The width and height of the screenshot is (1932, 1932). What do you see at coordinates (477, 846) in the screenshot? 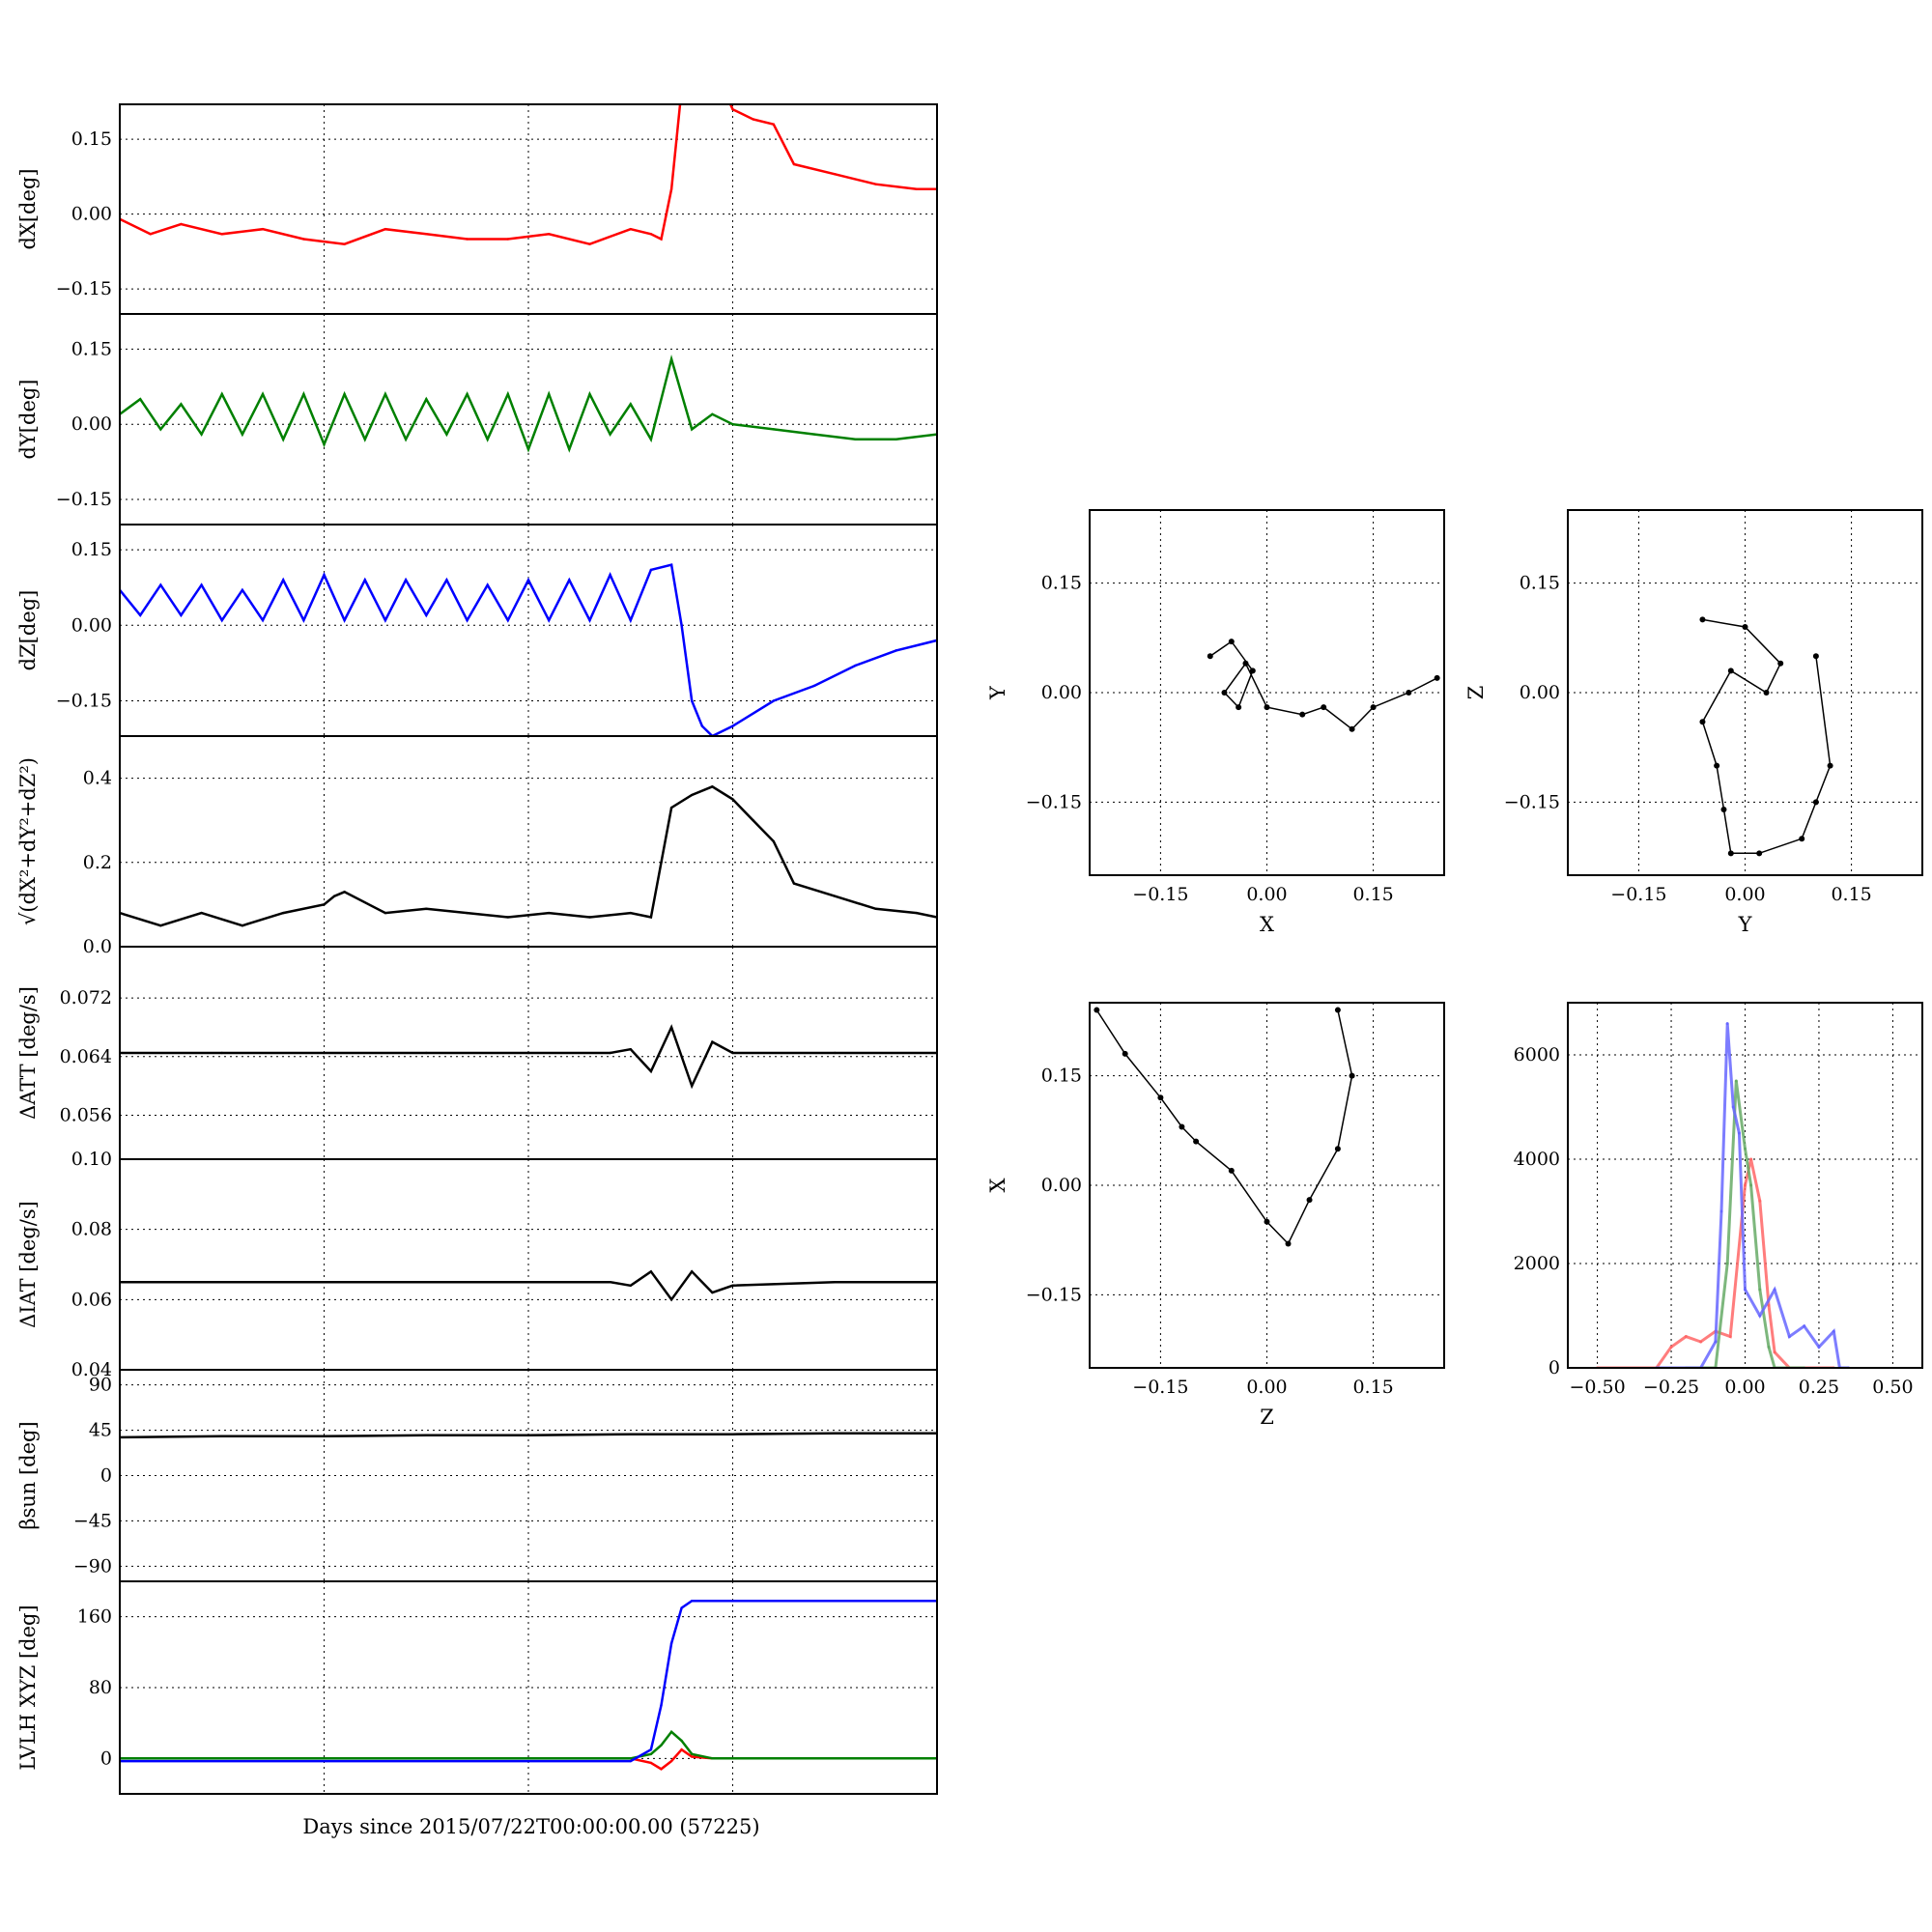
I see `panel-norm: 0.0 0.2 0.4 √(dX²+dY²+dZ²)` at bounding box center [477, 846].